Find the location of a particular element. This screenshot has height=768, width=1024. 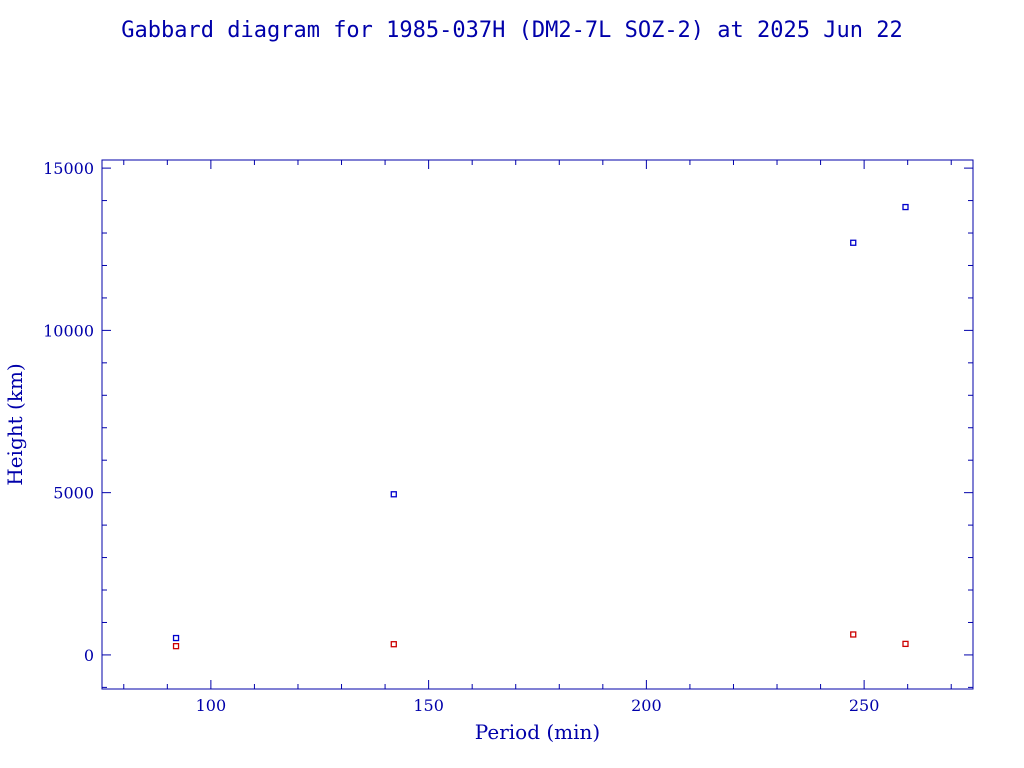

x-axis-label: Period (min) is located at coordinates (537, 732).